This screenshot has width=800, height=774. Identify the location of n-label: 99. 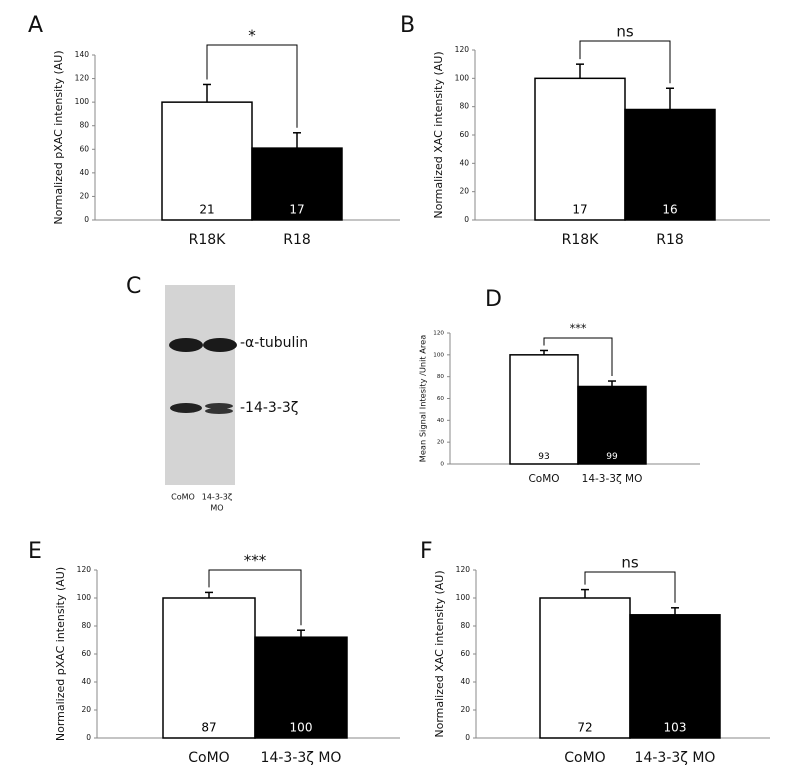
(612, 457).